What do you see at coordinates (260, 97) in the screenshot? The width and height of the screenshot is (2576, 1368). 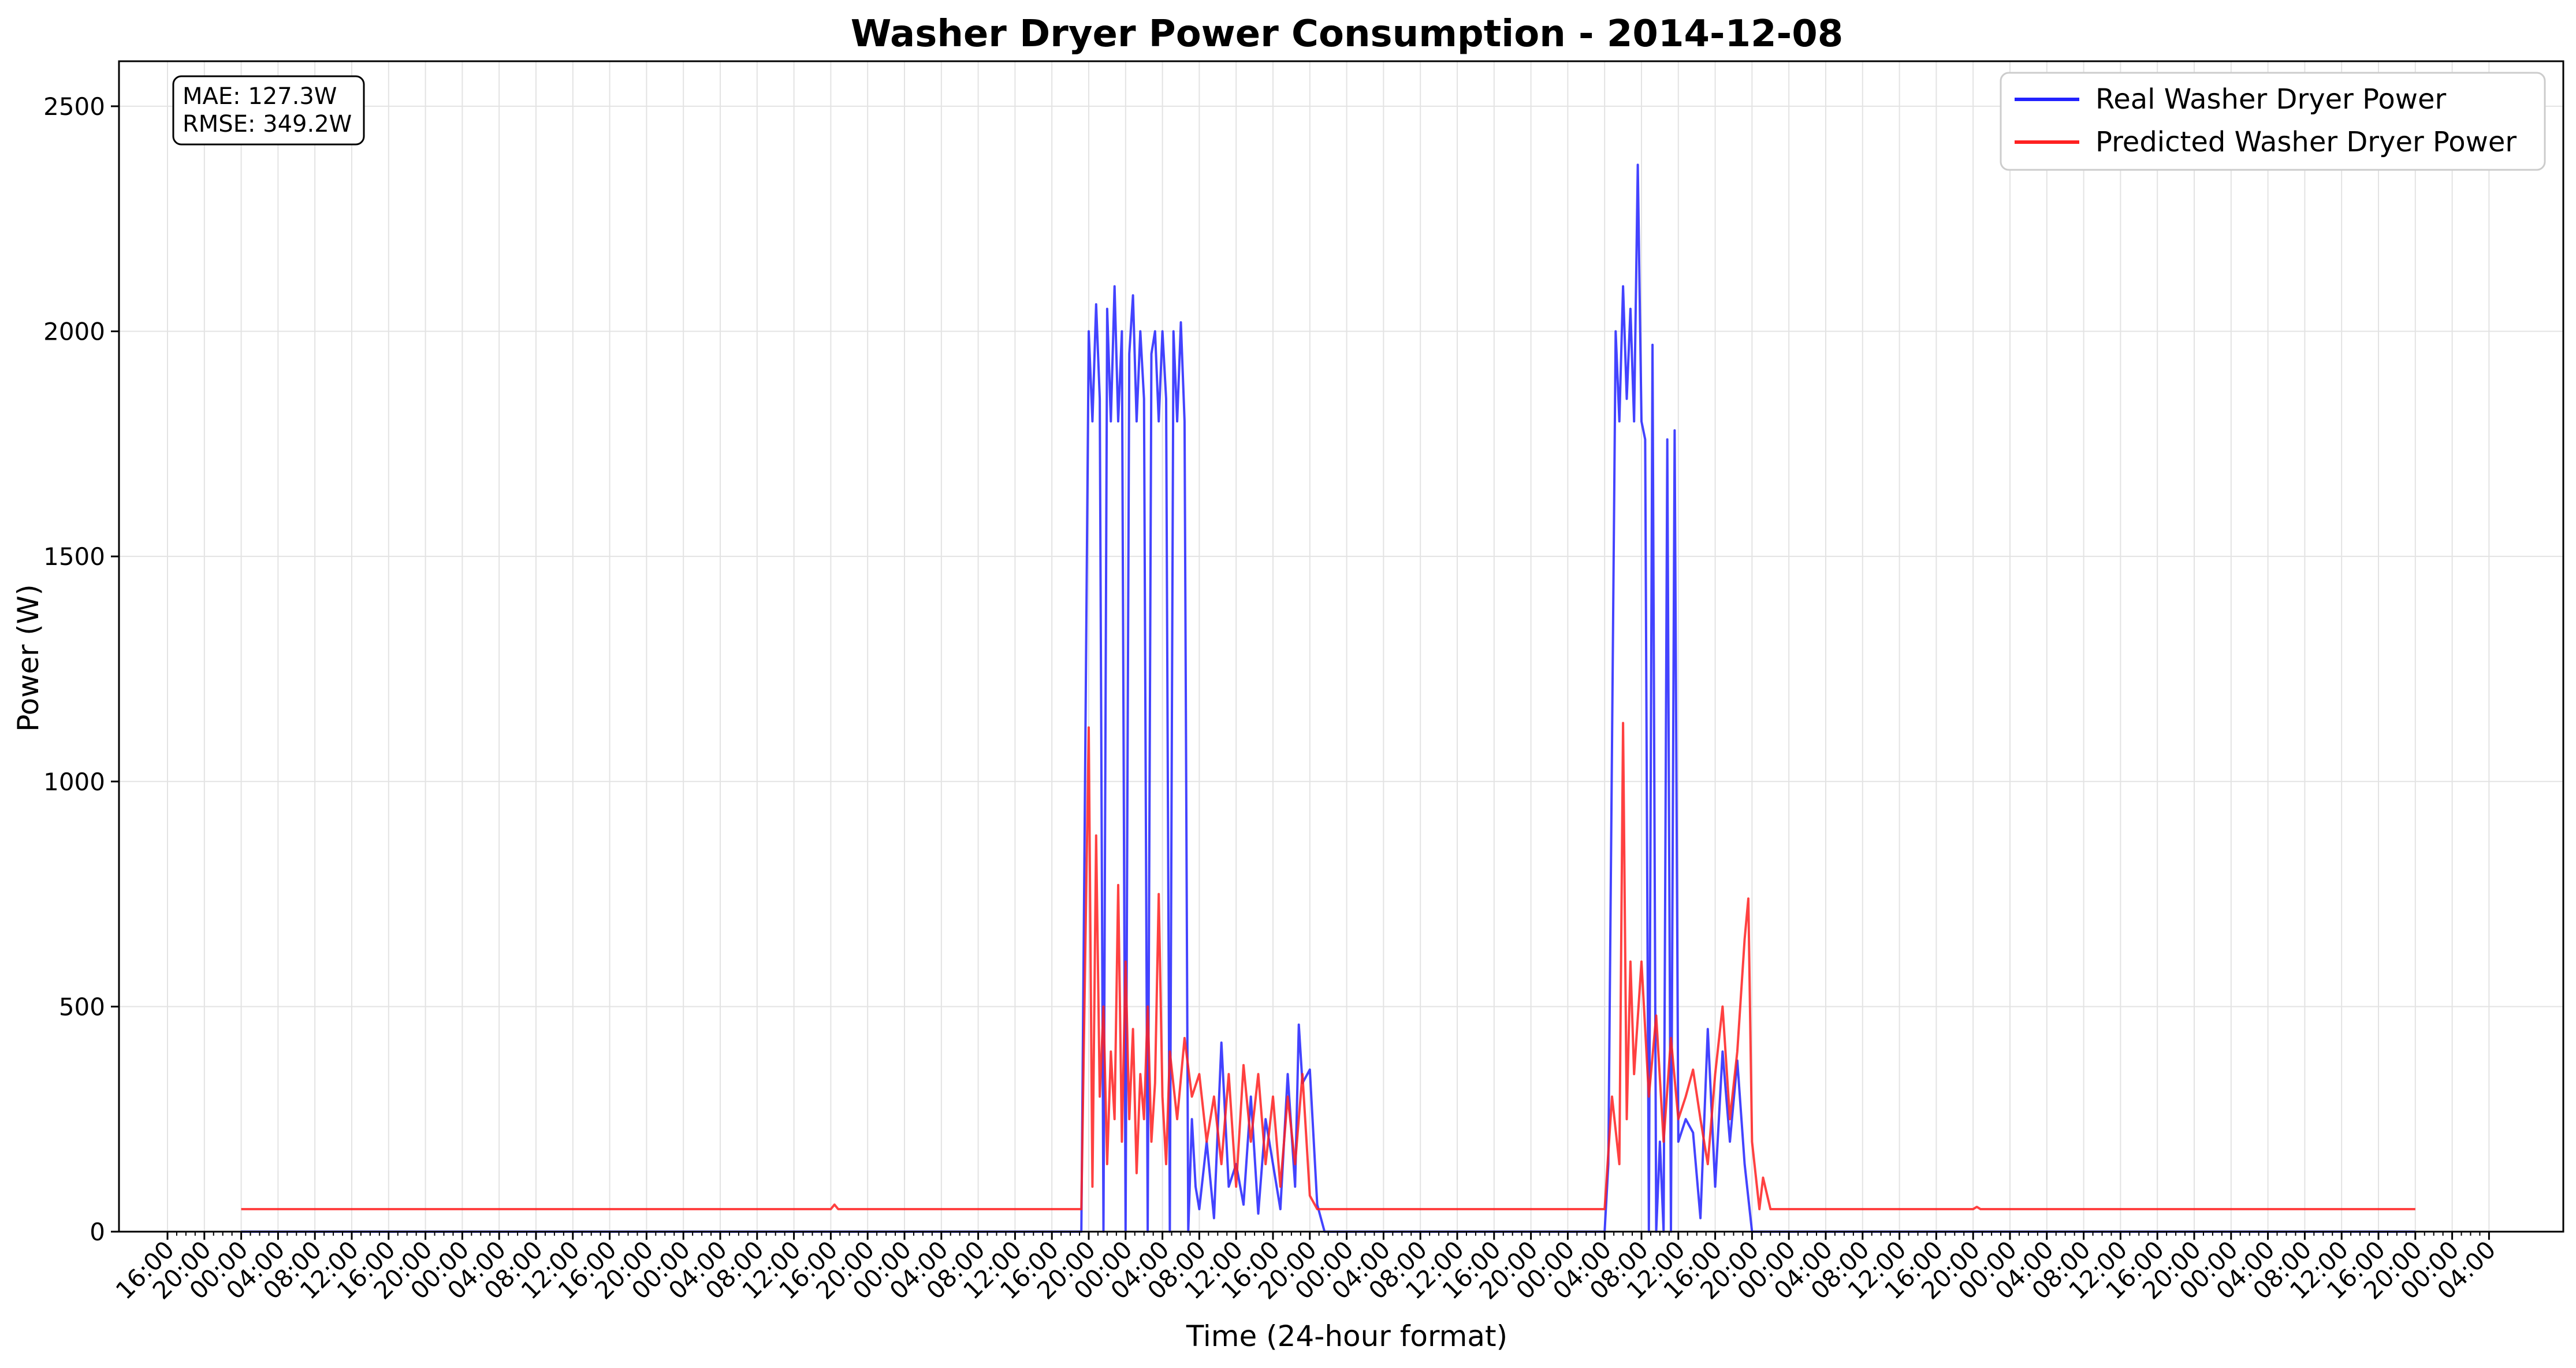 I see `mae-label: MAE: 127.3W` at bounding box center [260, 97].